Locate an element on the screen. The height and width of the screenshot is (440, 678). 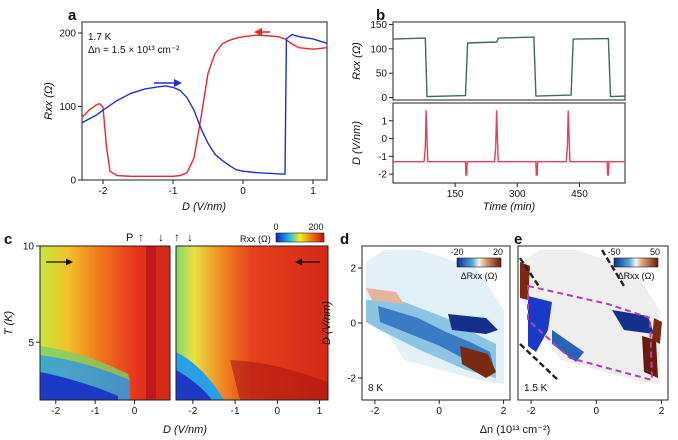
panel-label-a: a is located at coordinates (72, 15).